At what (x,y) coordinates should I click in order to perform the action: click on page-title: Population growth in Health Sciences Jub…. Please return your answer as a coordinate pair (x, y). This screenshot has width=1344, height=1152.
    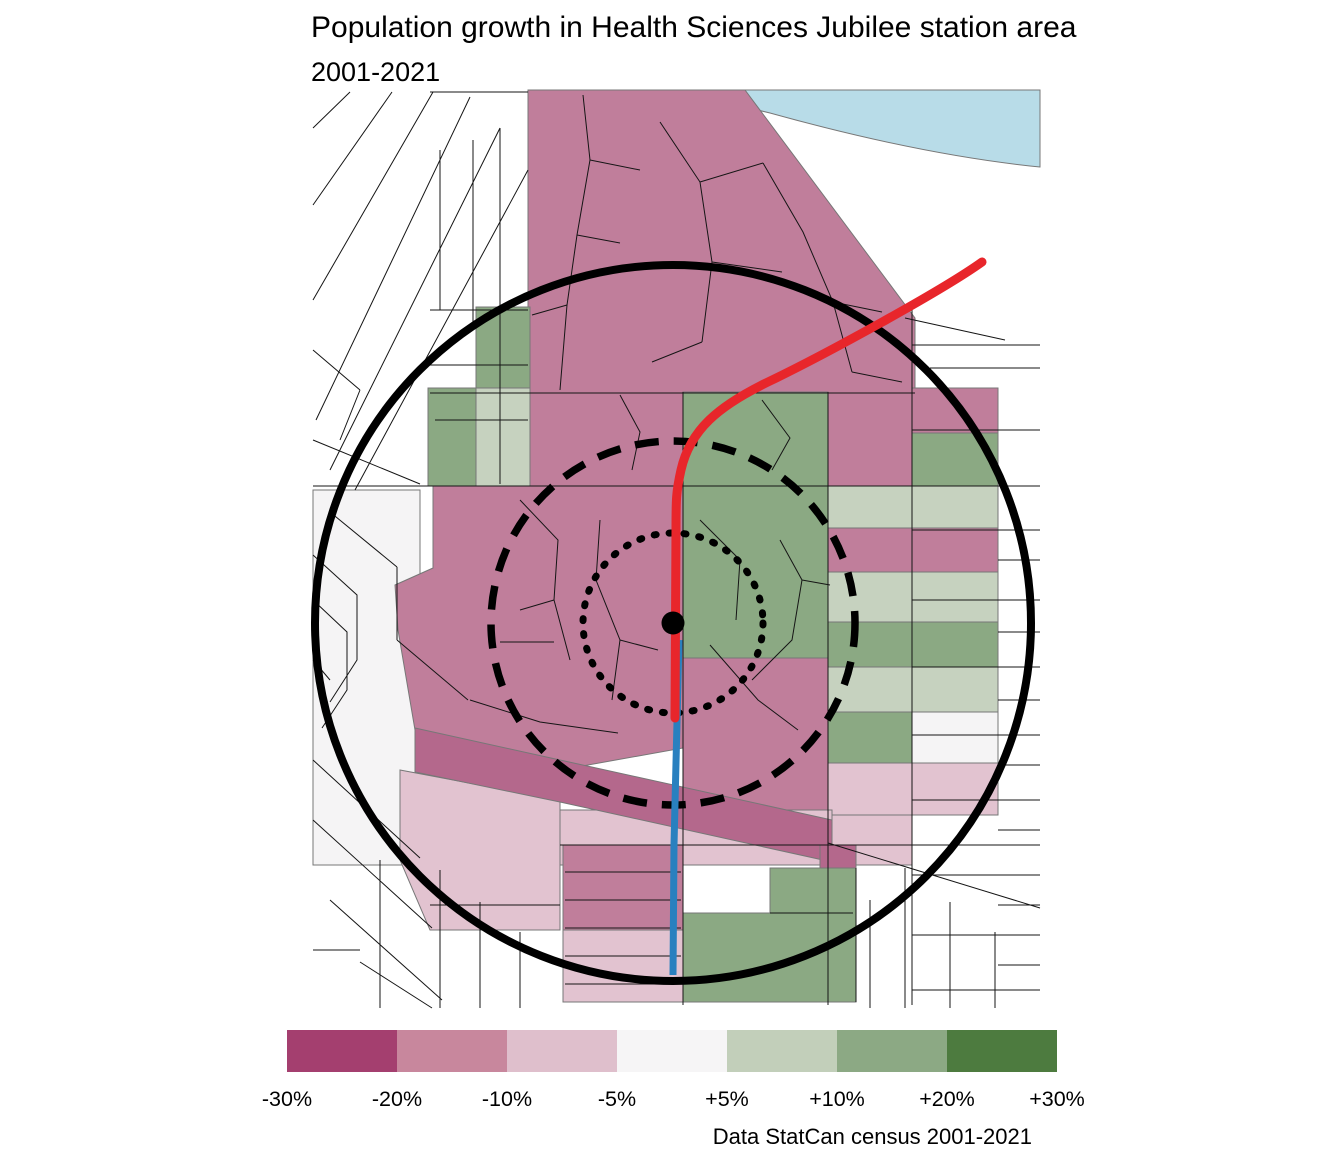
    Looking at the image, I should click on (694, 27).